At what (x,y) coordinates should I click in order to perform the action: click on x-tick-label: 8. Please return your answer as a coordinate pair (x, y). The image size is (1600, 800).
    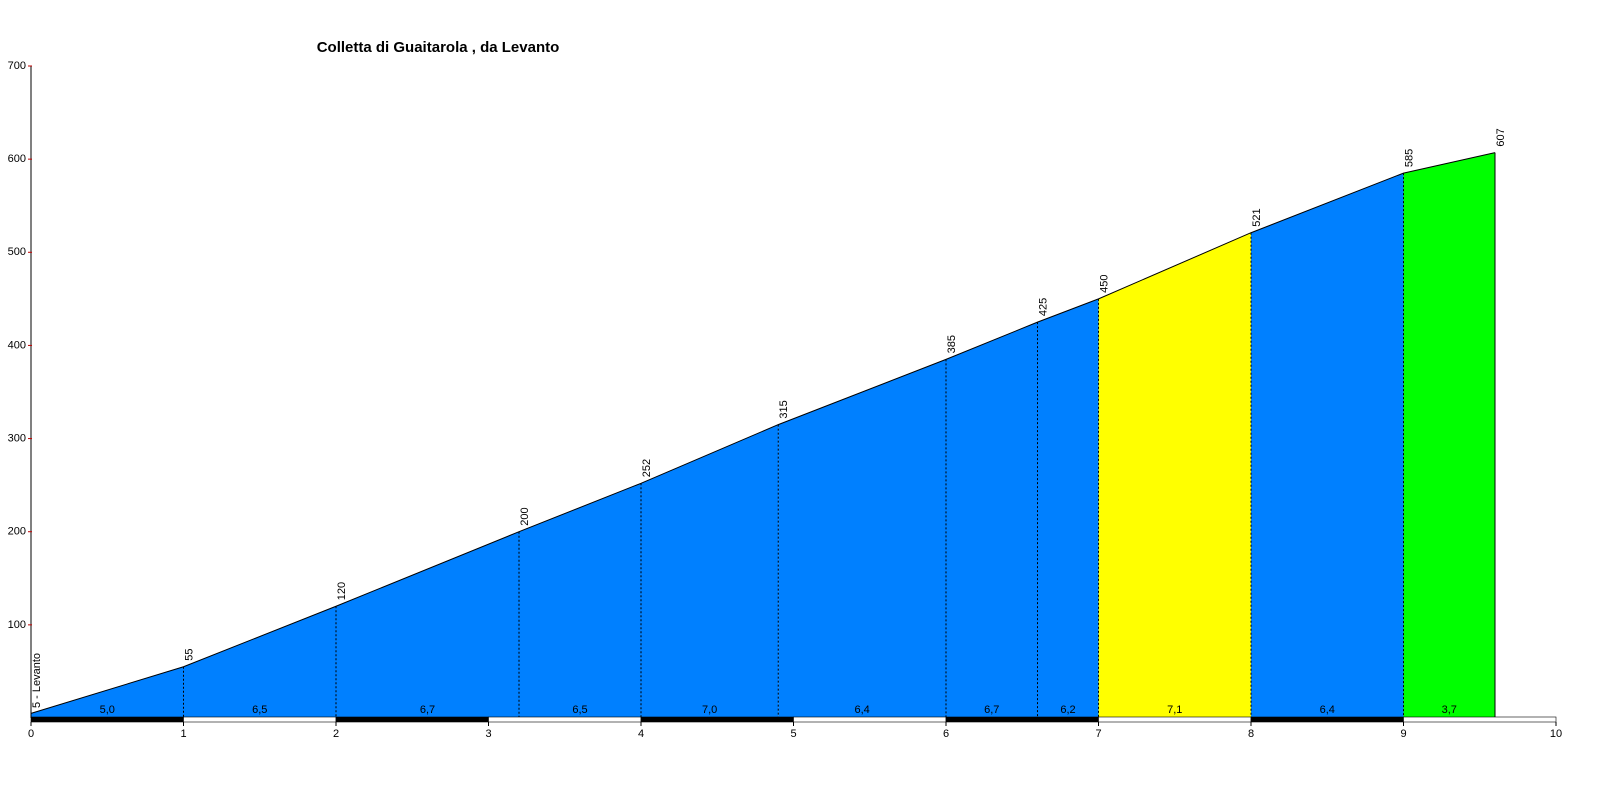
    Looking at the image, I should click on (1251, 734).